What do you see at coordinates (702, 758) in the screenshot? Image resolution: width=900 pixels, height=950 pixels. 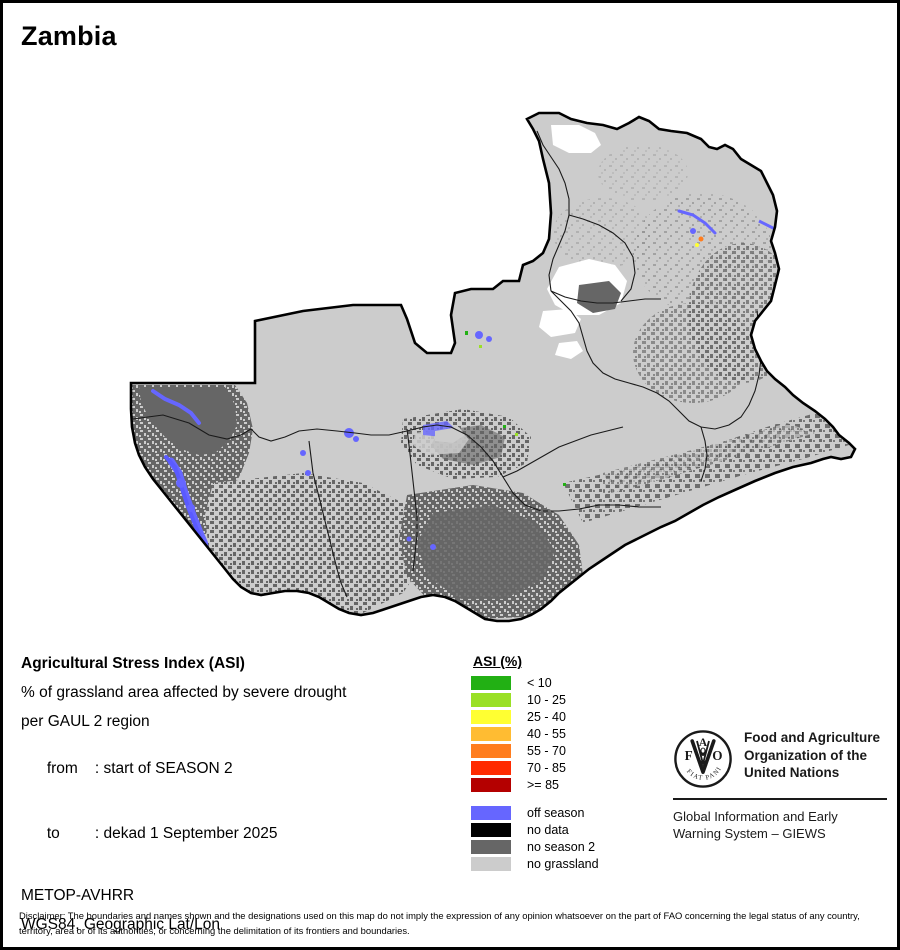 I see `fao-logo-icon: F A O FIAT PANIS` at bounding box center [702, 758].